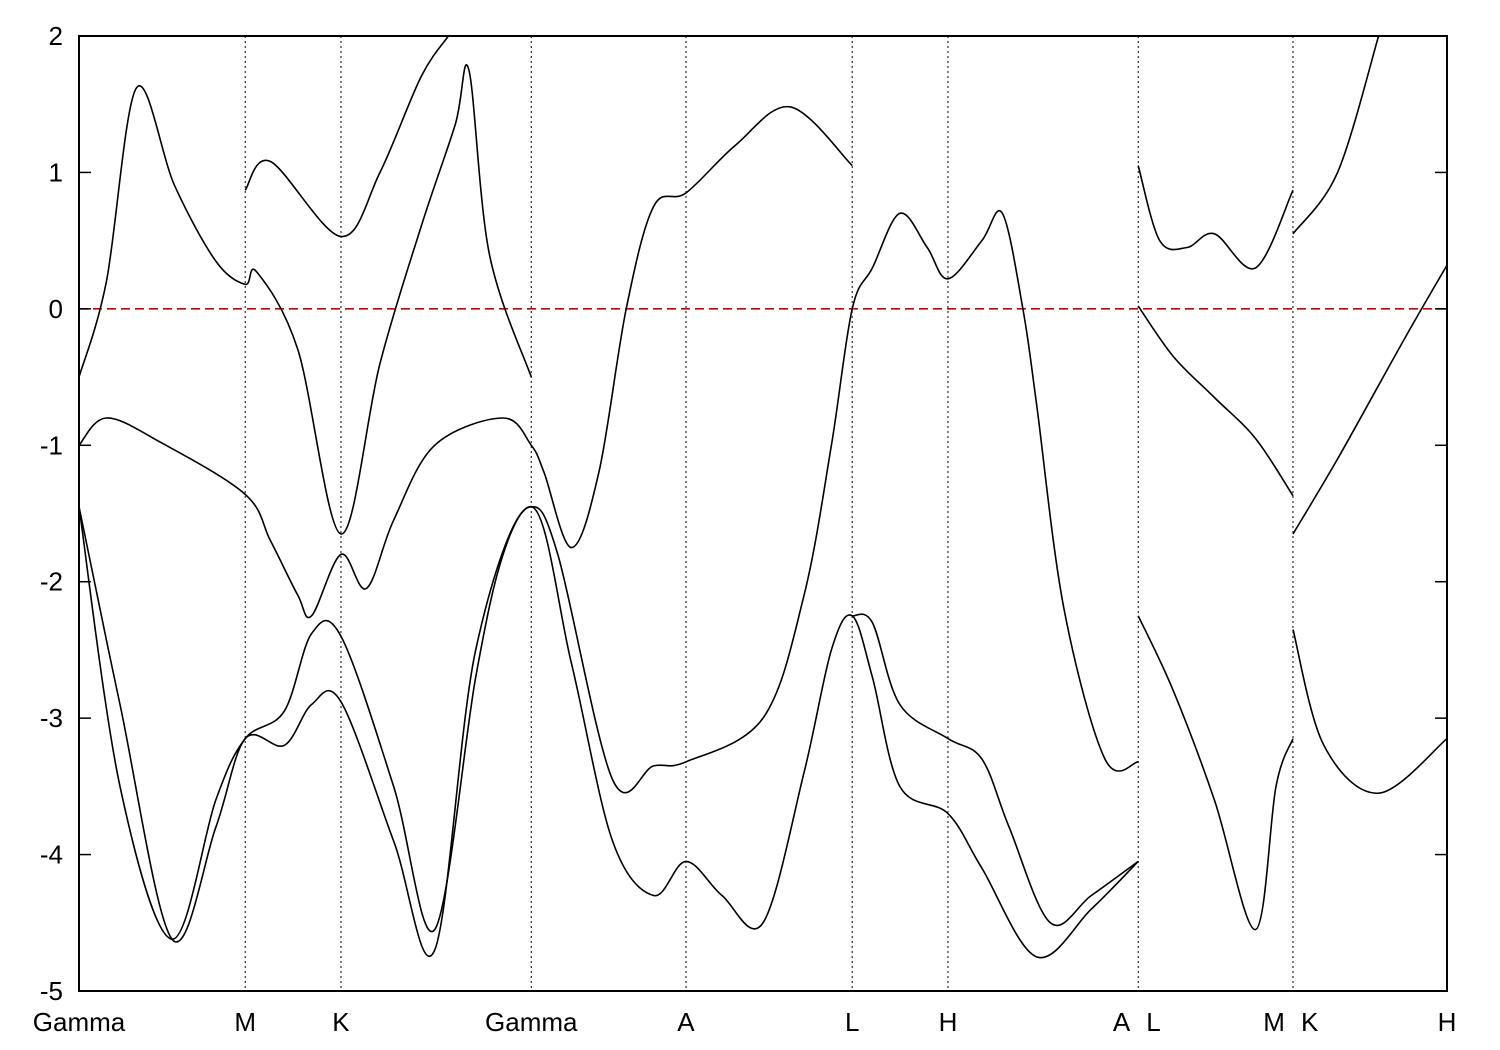  I want to click on y-tick-label: -2, so click(51, 582).